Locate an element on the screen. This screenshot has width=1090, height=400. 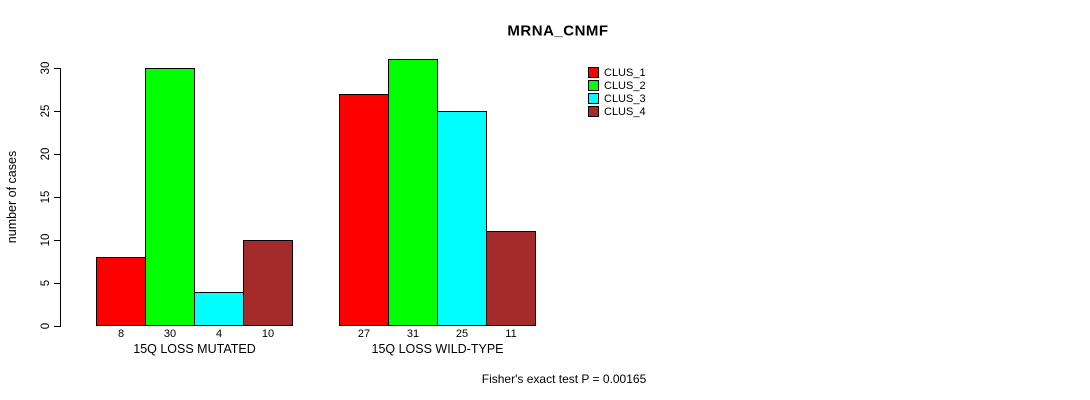
legend-row: CLUS_4 is located at coordinates (617, 111).